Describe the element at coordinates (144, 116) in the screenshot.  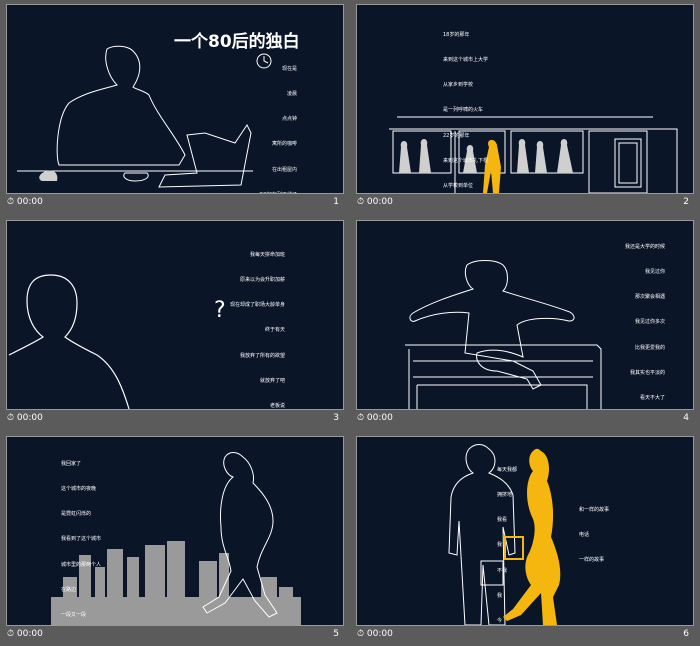
I see `office-illustration` at that location.